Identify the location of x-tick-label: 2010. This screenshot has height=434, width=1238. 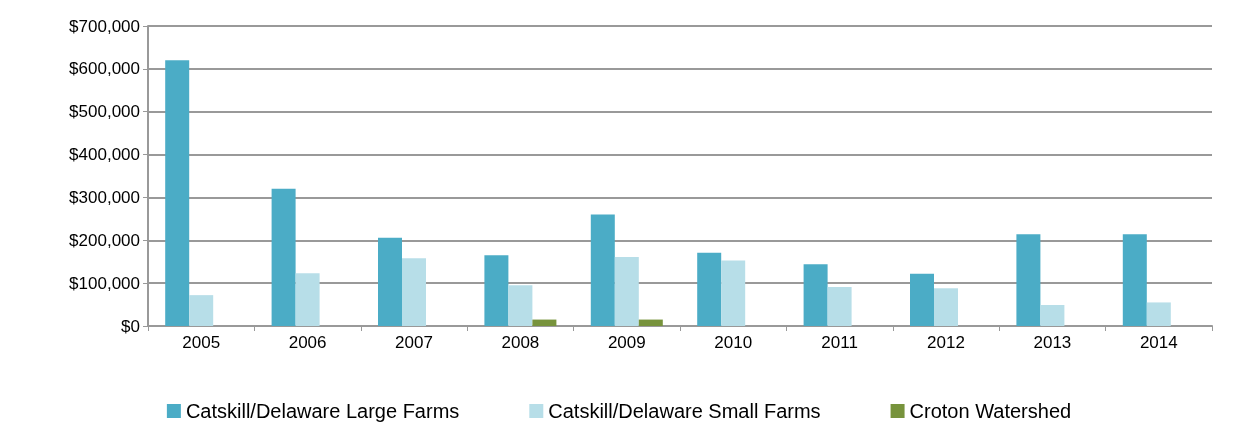
(733, 342).